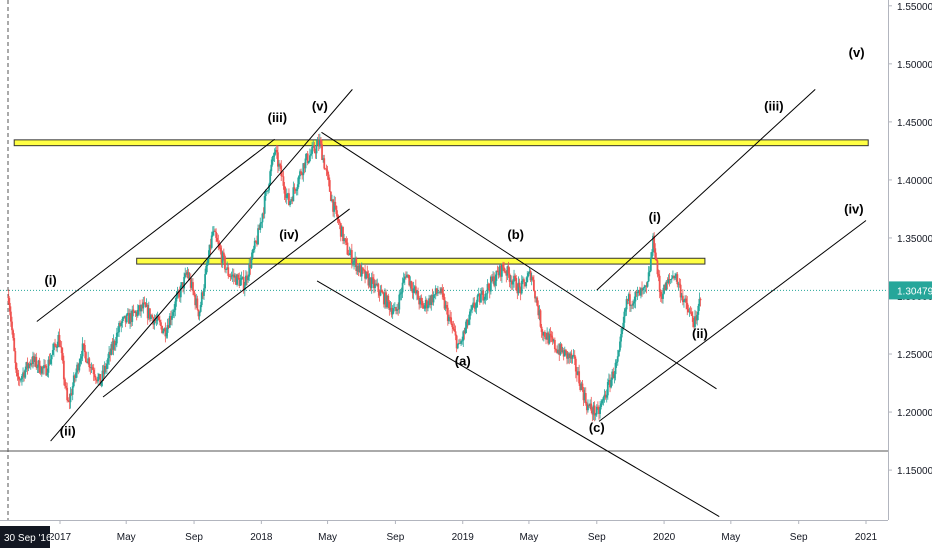 The width and height of the screenshot is (932, 555). What do you see at coordinates (320, 105) in the screenshot?
I see `wave-label: (v)` at bounding box center [320, 105].